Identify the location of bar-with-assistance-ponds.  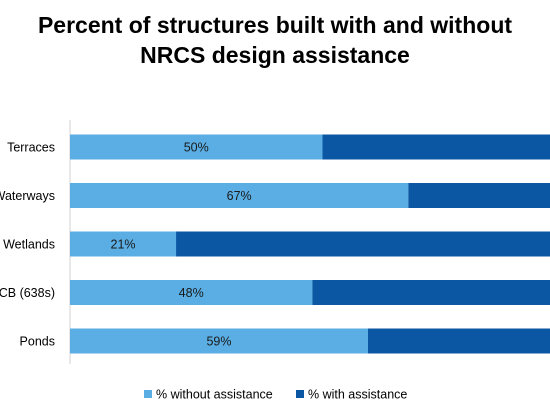
(458, 341).